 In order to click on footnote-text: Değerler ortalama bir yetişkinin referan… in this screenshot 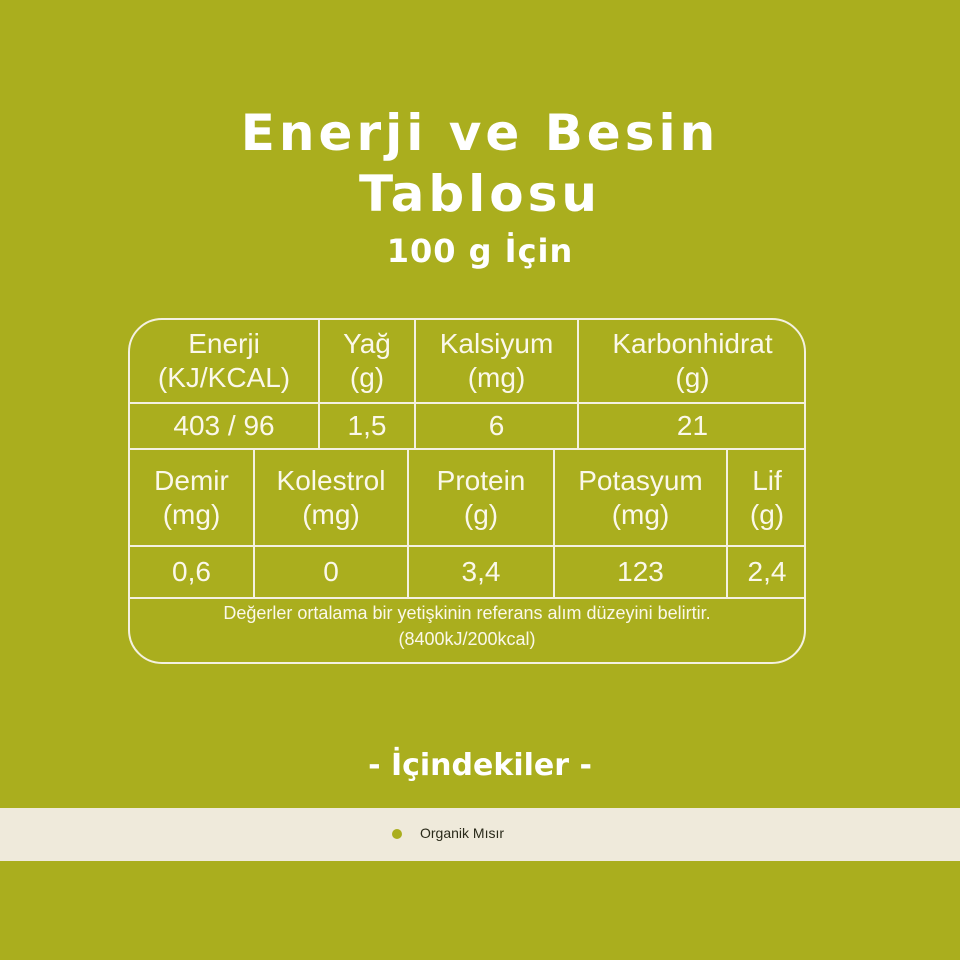, I will do `click(467, 613)`.